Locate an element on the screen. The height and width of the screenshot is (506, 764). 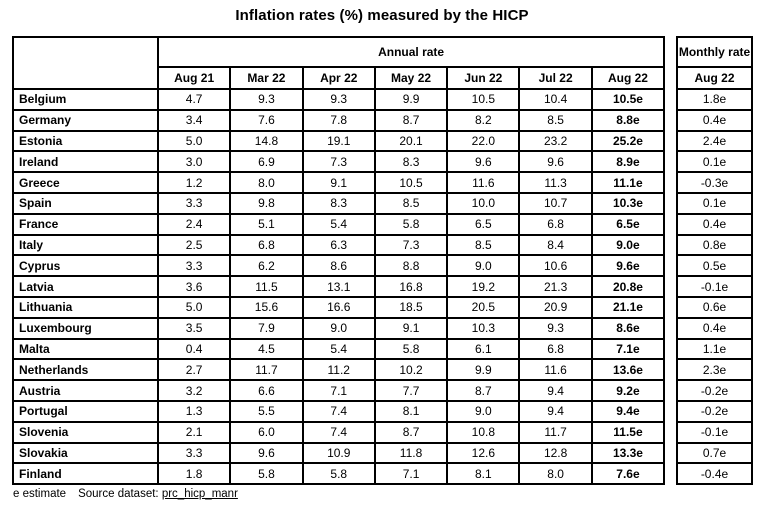
country-label: Netherlands is located at coordinates (85, 370).